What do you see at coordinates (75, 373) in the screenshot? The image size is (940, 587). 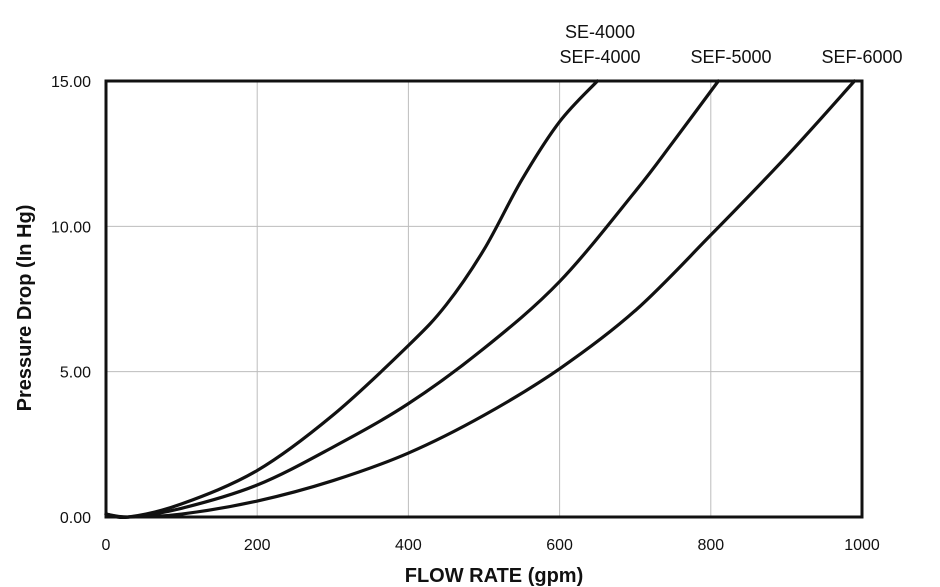 I see `y-tick-label: 5.00` at bounding box center [75, 373].